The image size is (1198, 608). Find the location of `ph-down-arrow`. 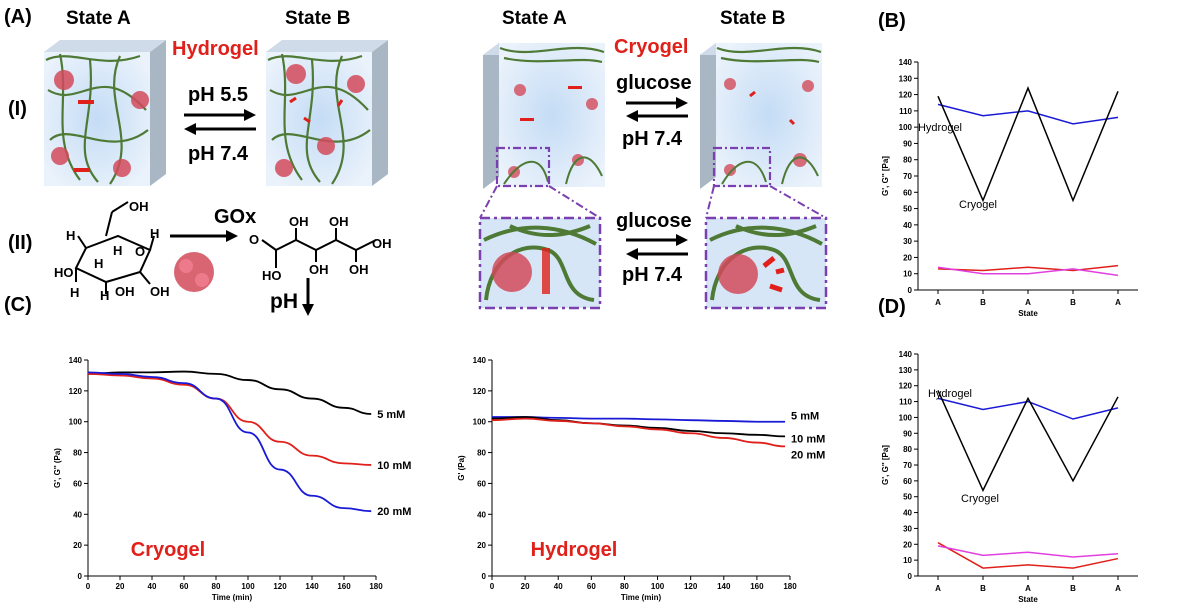

ph-down-arrow is located at coordinates (308, 297).